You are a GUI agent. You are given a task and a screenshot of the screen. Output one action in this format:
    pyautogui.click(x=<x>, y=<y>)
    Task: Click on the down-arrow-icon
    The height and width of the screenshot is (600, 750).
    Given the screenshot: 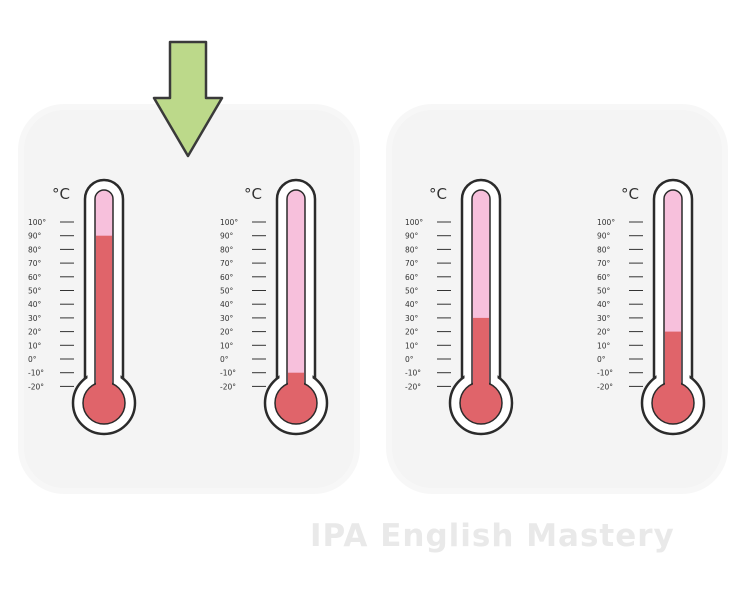 What is the action you would take?
    pyautogui.click(x=188, y=99)
    